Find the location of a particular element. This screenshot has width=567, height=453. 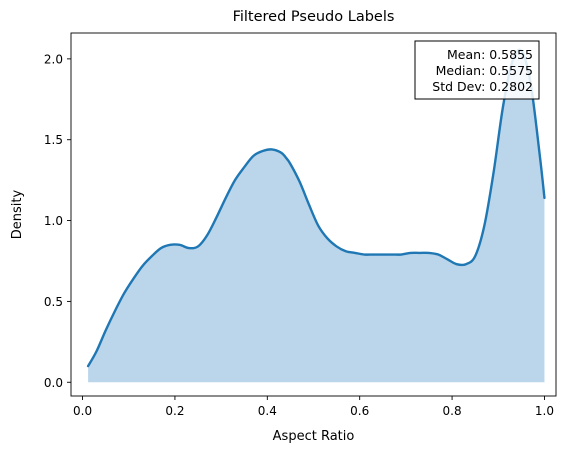

stats-median: Median: 0.5575 is located at coordinates (484, 70).